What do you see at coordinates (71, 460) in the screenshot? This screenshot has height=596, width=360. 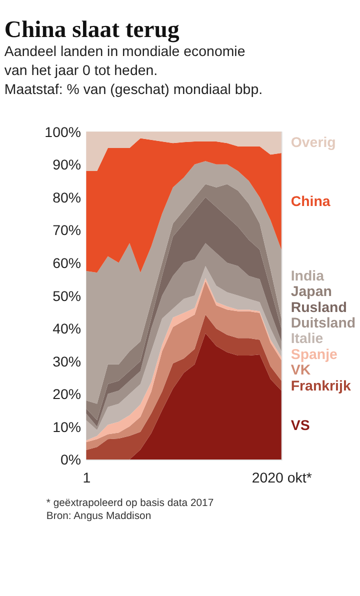 I see `y-tick-label: 0%` at bounding box center [71, 460].